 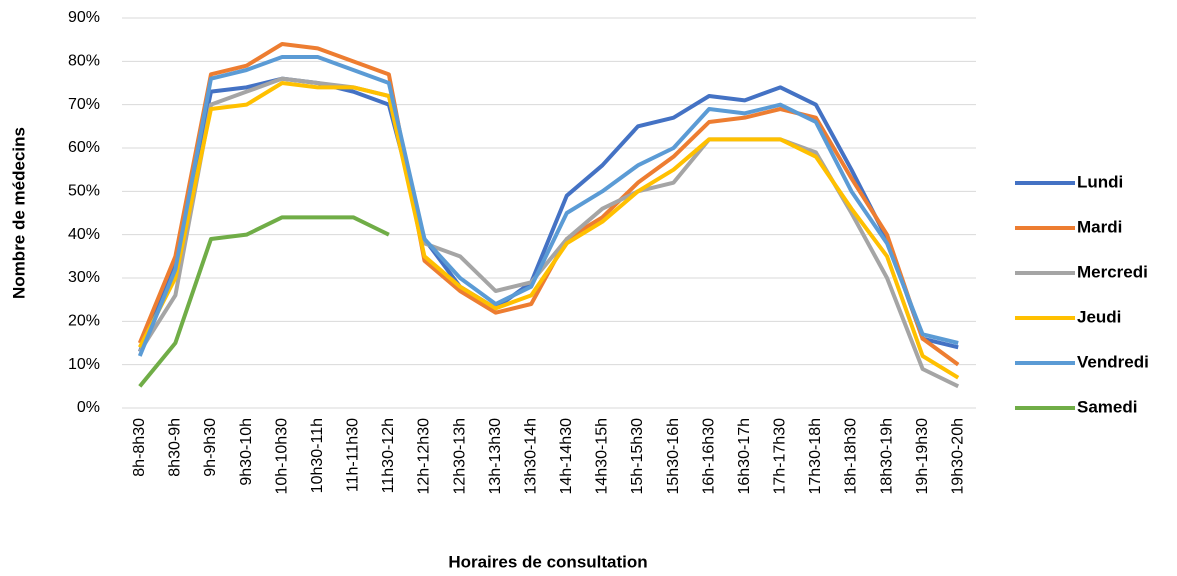 I want to click on x-tick-label: 10h30-11h, so click(x=317, y=455).